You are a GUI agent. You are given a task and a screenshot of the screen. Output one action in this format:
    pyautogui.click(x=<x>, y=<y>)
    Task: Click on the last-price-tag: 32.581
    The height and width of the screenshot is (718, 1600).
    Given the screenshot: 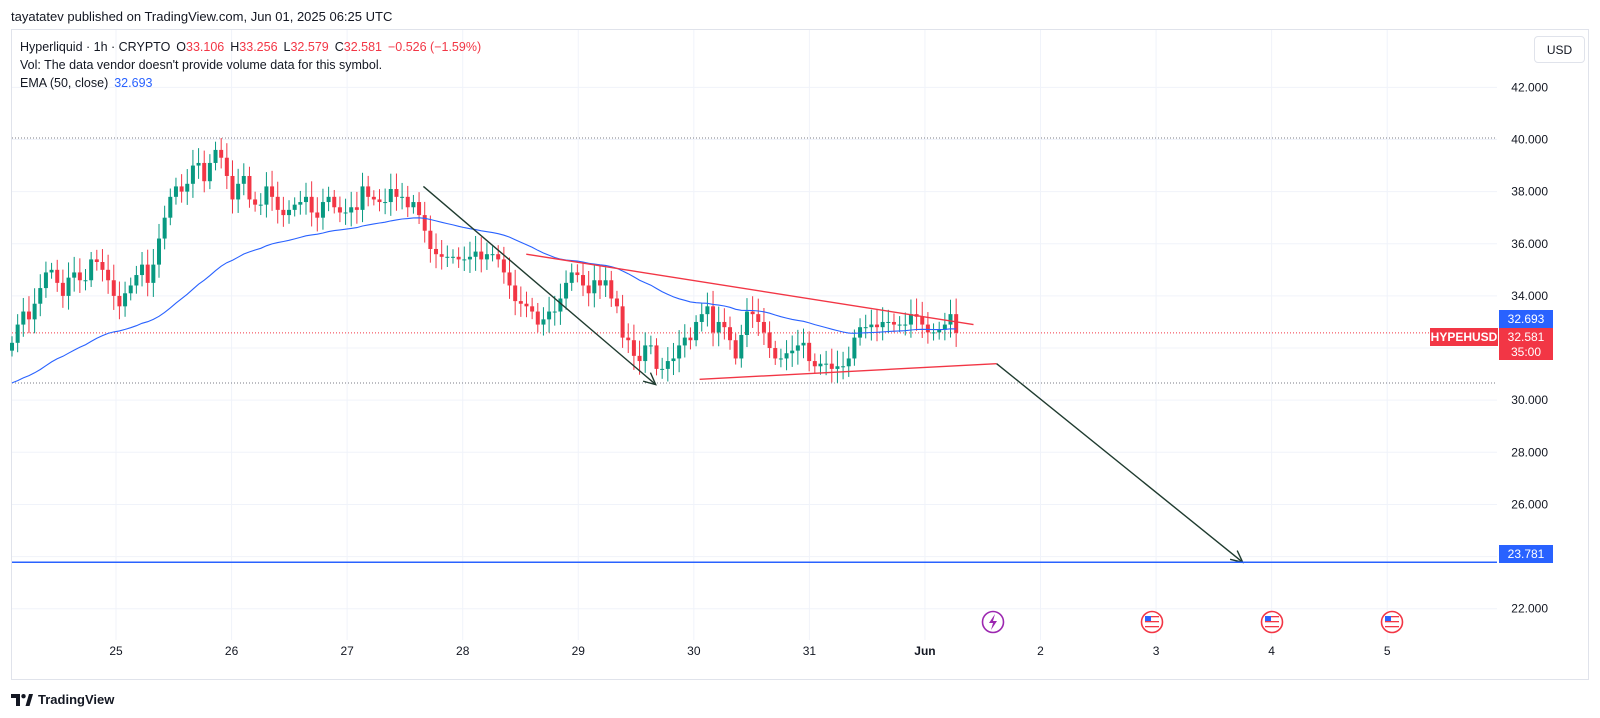 What is the action you would take?
    pyautogui.click(x=1526, y=337)
    